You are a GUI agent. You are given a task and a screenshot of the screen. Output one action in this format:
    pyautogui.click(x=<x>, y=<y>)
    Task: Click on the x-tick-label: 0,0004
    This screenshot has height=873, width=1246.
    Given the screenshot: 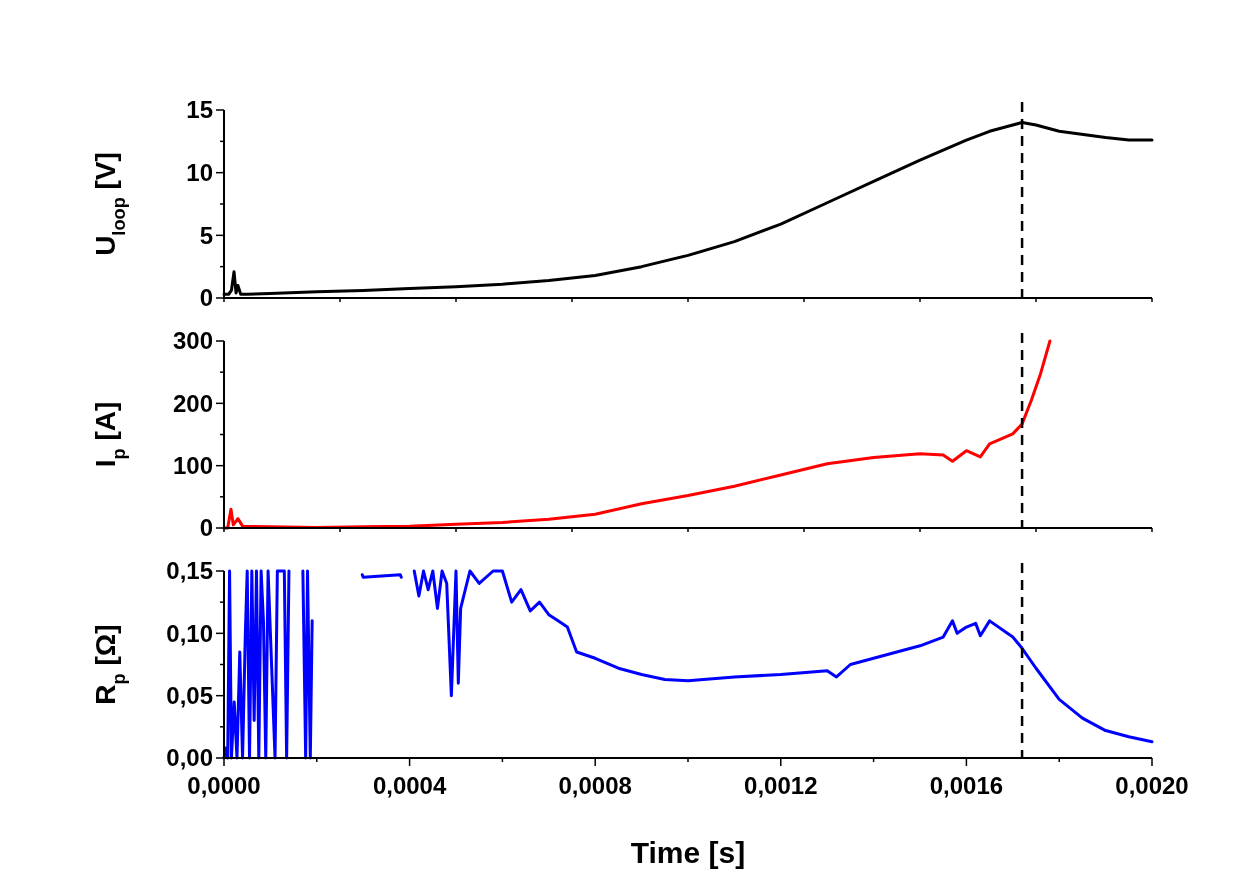 What is the action you would take?
    pyautogui.click(x=409, y=785)
    